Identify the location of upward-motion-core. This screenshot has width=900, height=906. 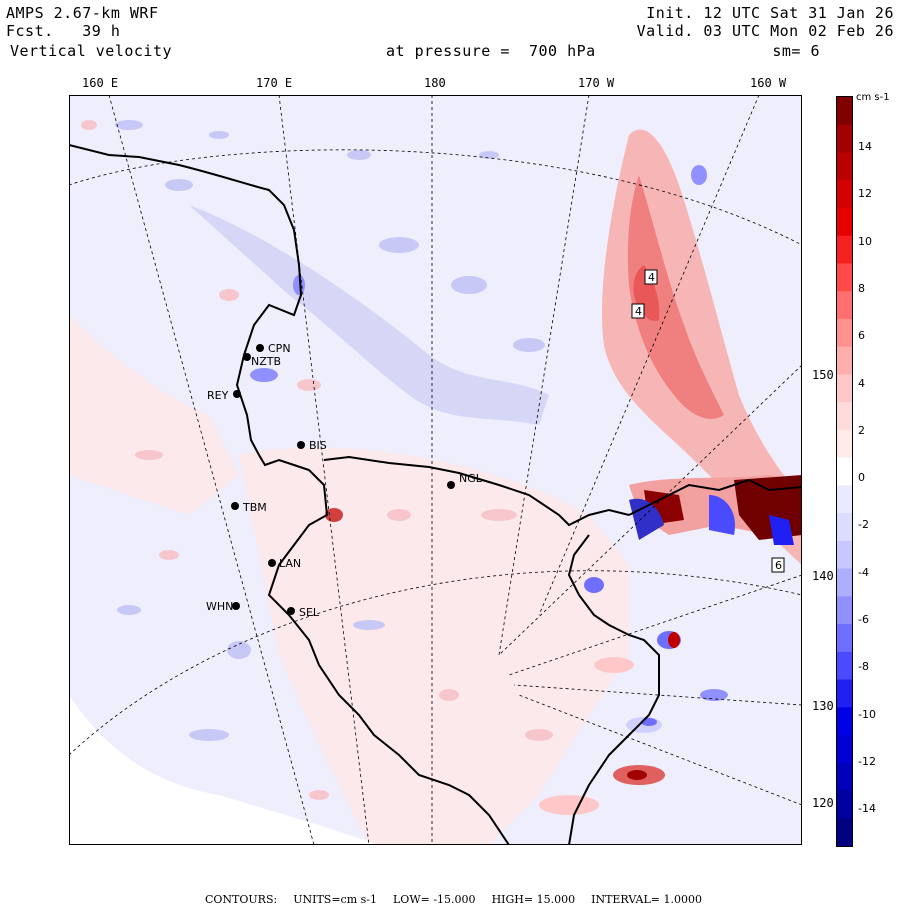
(675, 297).